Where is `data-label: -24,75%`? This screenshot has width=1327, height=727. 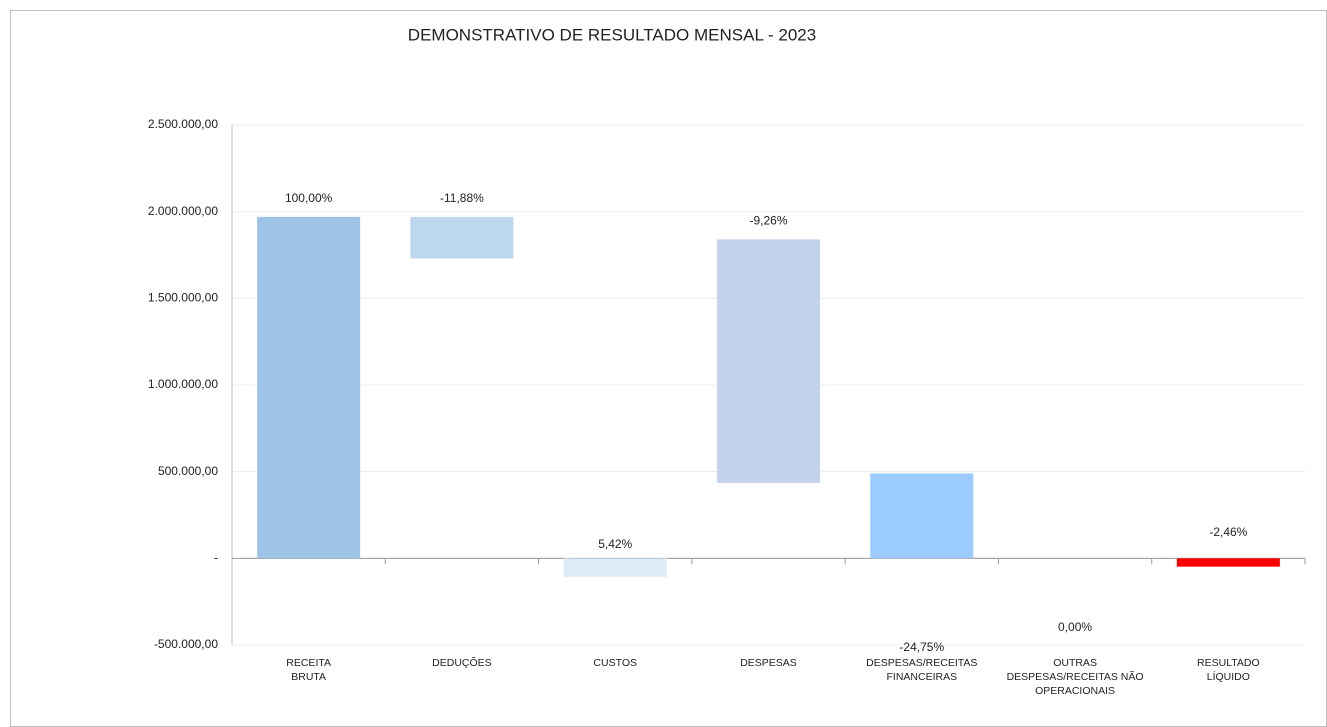 data-label: -24,75% is located at coordinates (921, 647).